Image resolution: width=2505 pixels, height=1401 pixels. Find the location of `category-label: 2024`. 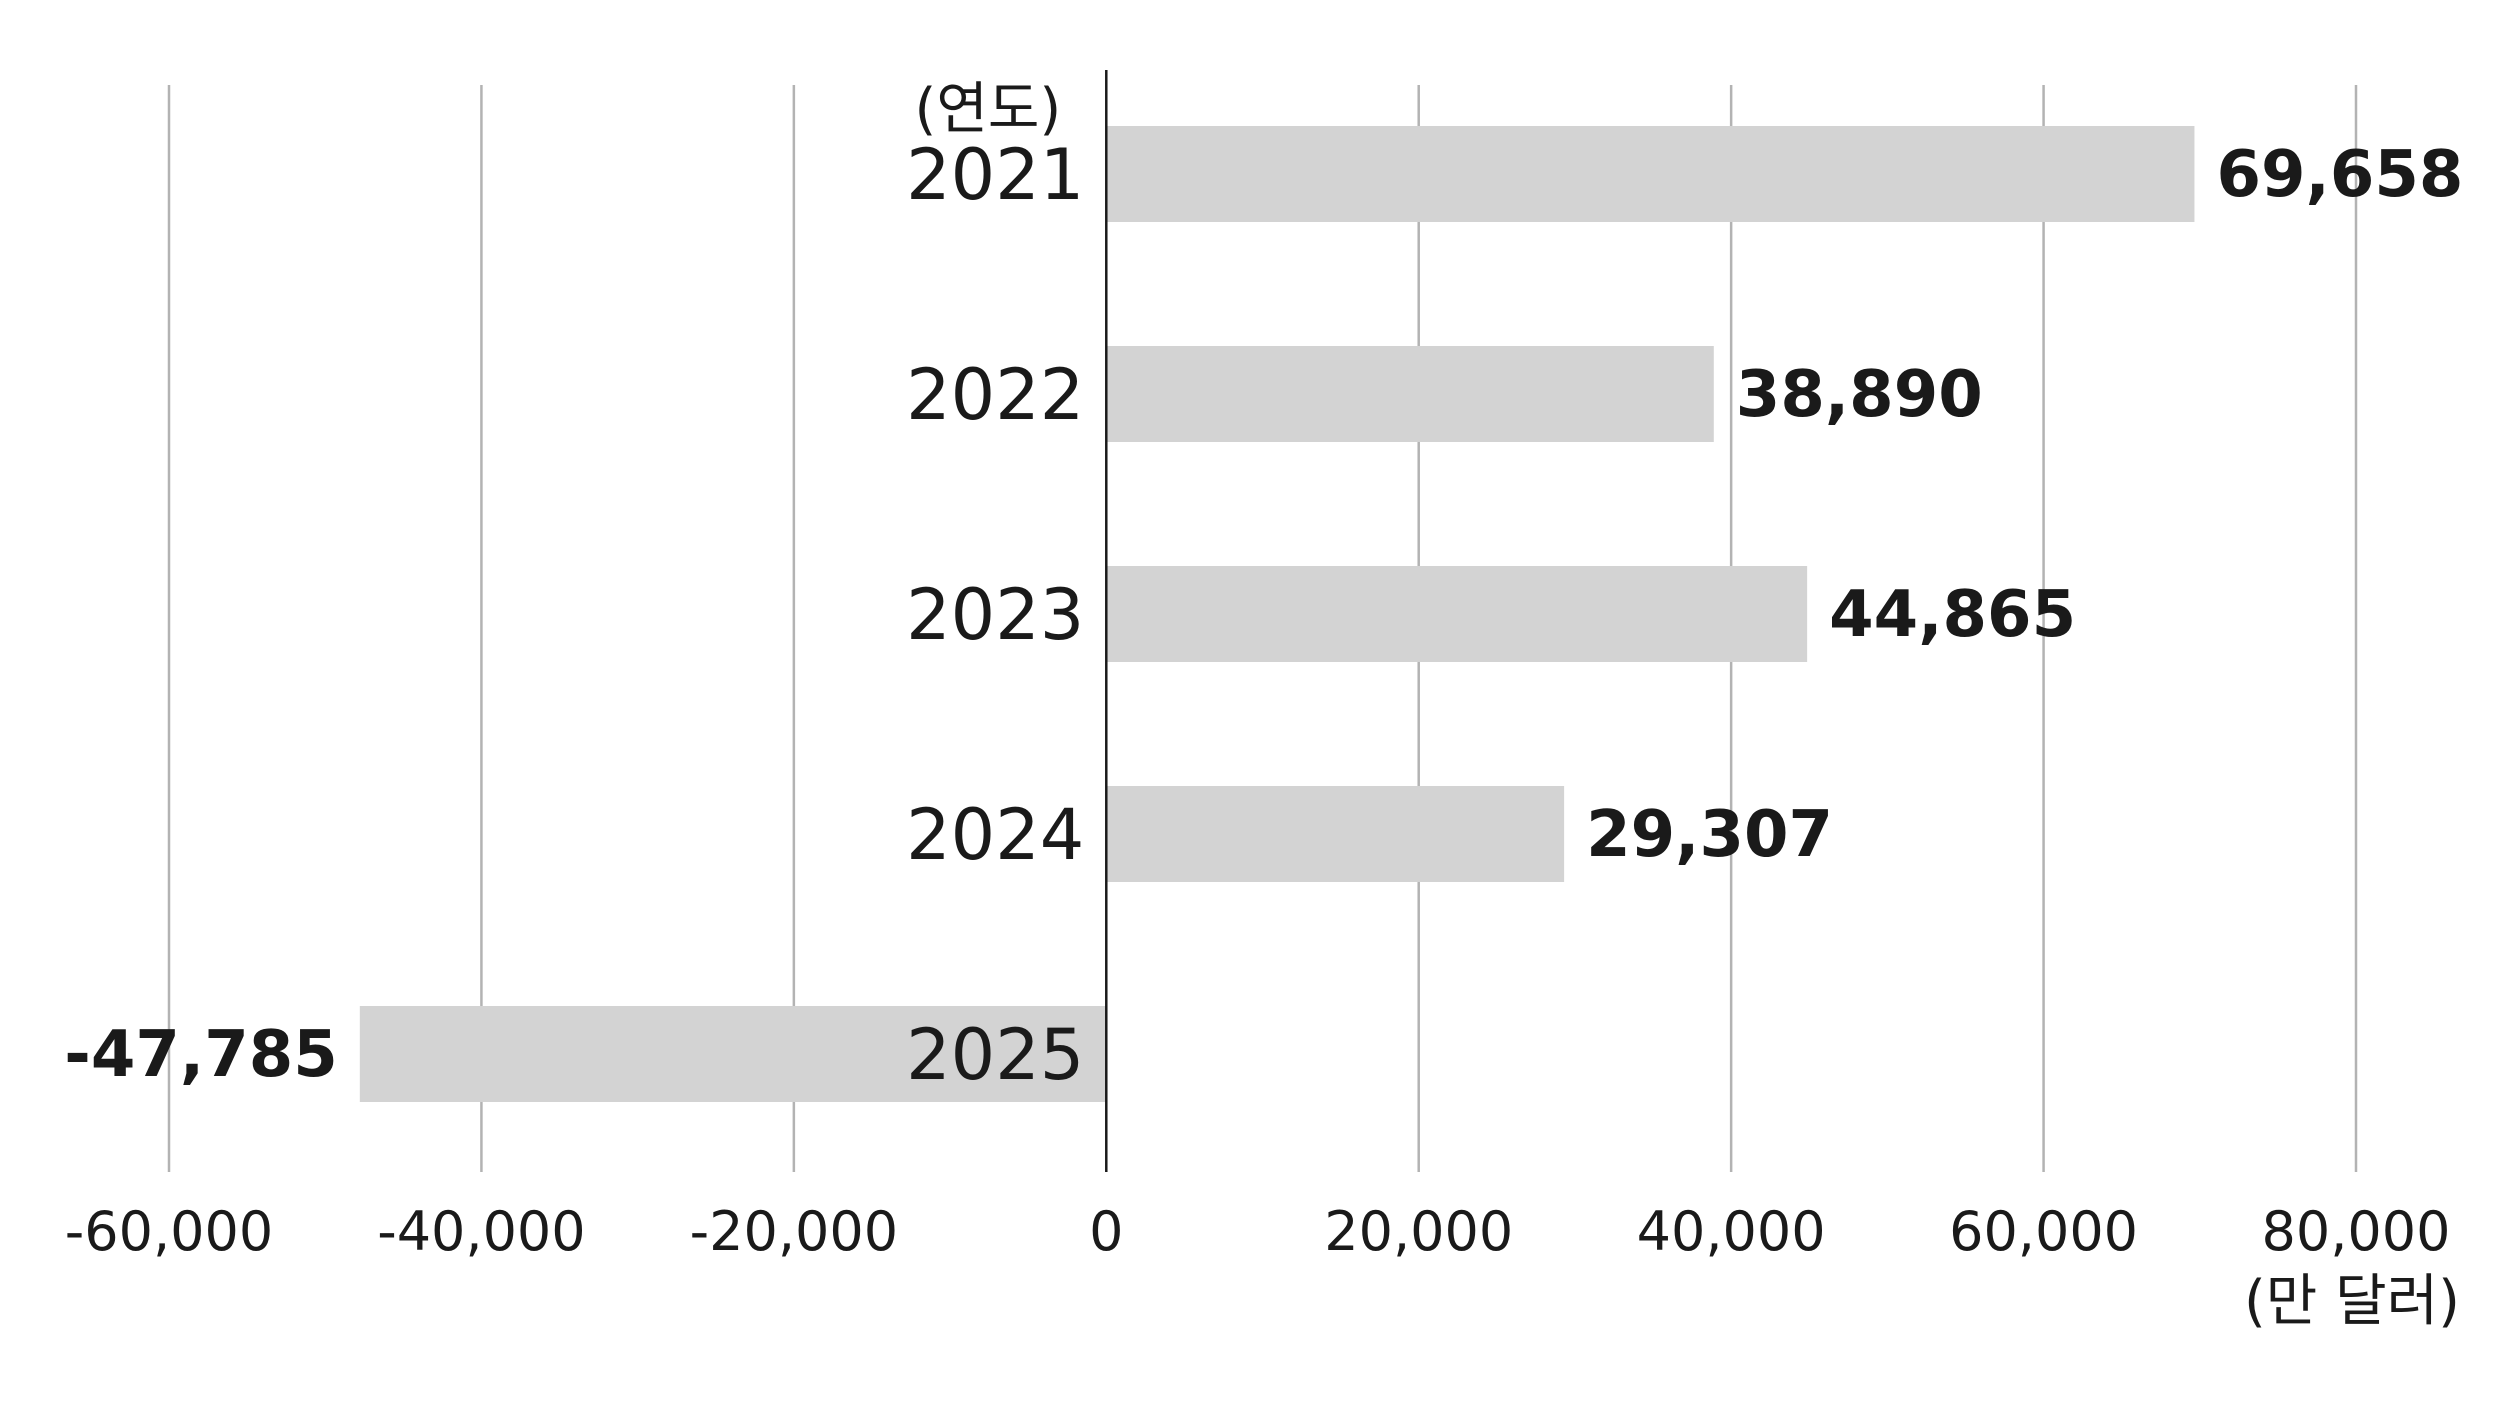

category-label: 2024 is located at coordinates (995, 835).